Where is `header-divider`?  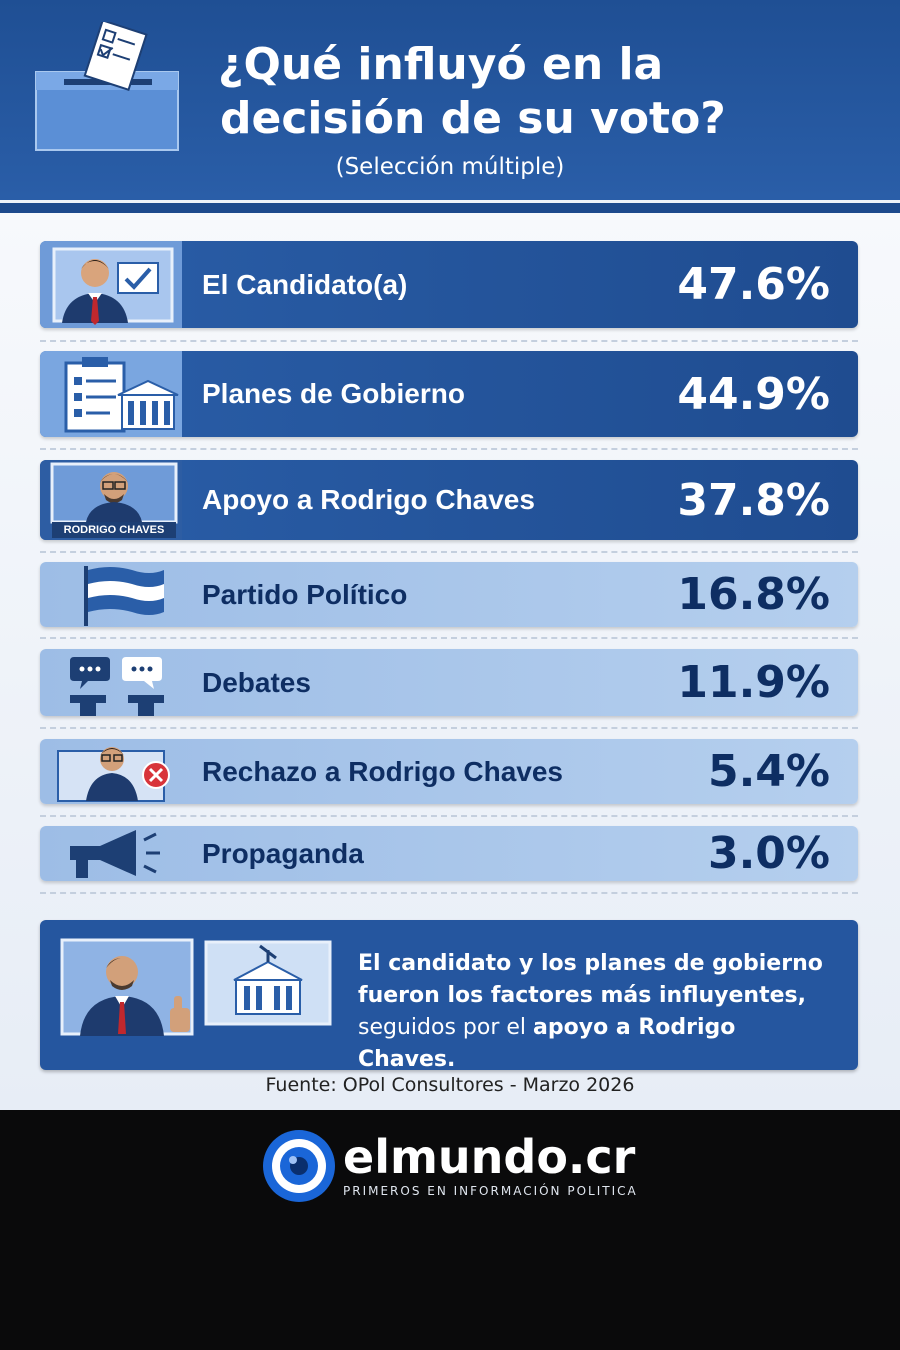 header-divider is located at coordinates (450, 208).